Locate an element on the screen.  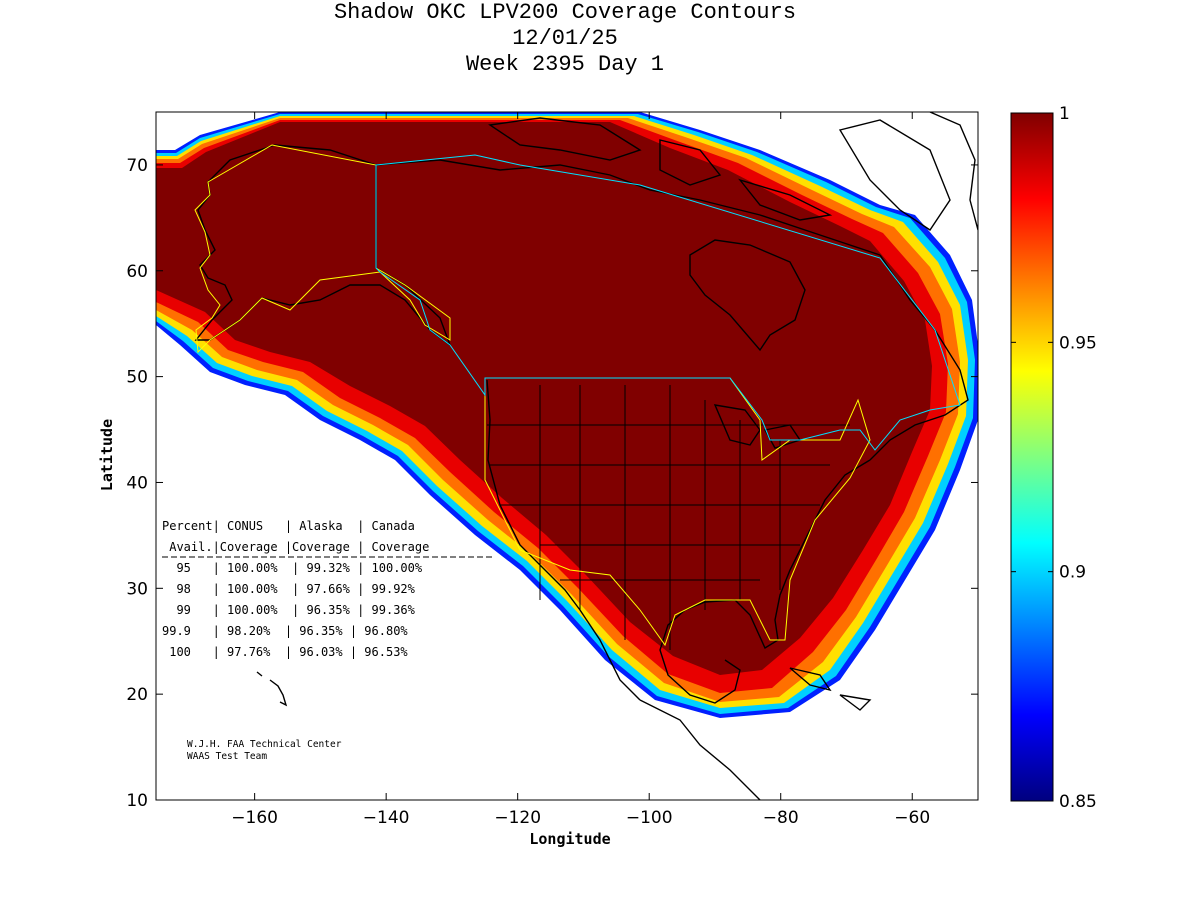
colorbar-tick-label: 0.85 is located at coordinates (1078, 802).